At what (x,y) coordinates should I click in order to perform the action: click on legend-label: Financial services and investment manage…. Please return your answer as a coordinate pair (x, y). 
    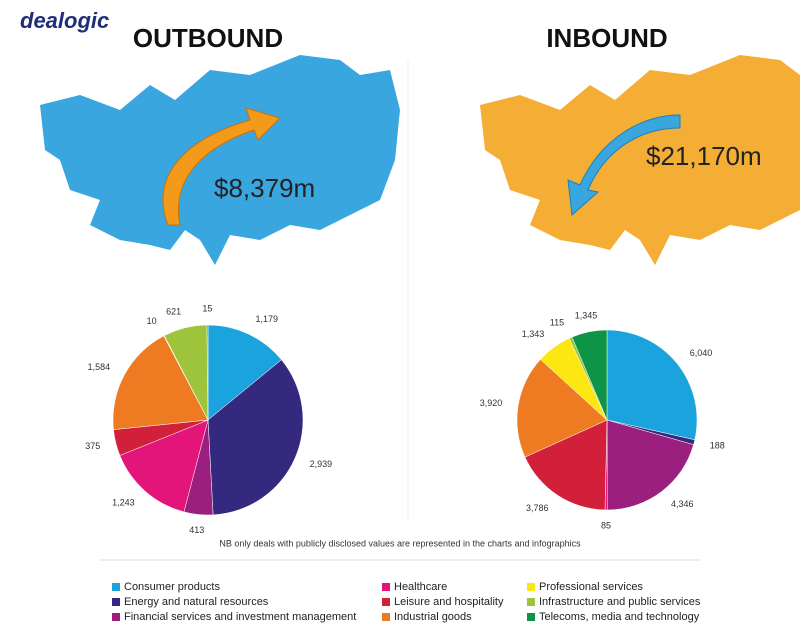
    Looking at the image, I should click on (240, 617).